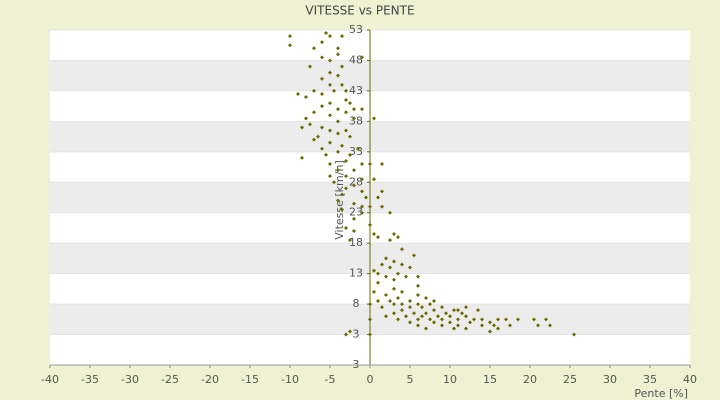 This screenshot has height=400, width=720. I want to click on y-axis-label: Vitesse [km/h], so click(339, 200).